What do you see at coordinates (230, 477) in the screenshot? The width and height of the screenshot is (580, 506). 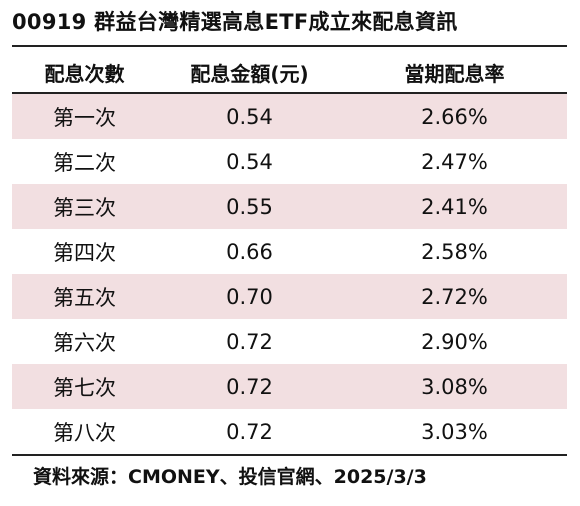 I see `source-note: 資料來源：CMONEY、投信官網、2025/3/3` at bounding box center [230, 477].